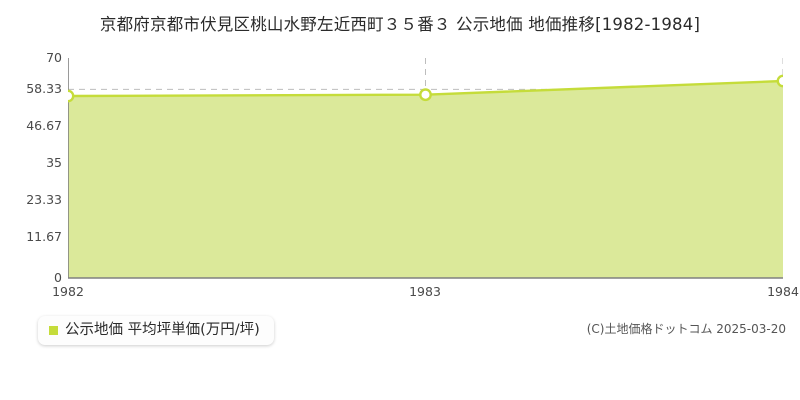 The image size is (800, 400). Describe the element at coordinates (44, 199) in the screenshot. I see `y-tick-label: 23.33` at that location.